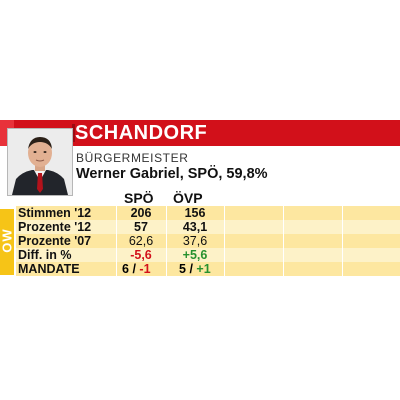  I want to click on table-row: Prozente '12 57 43,1, so click(208, 227).